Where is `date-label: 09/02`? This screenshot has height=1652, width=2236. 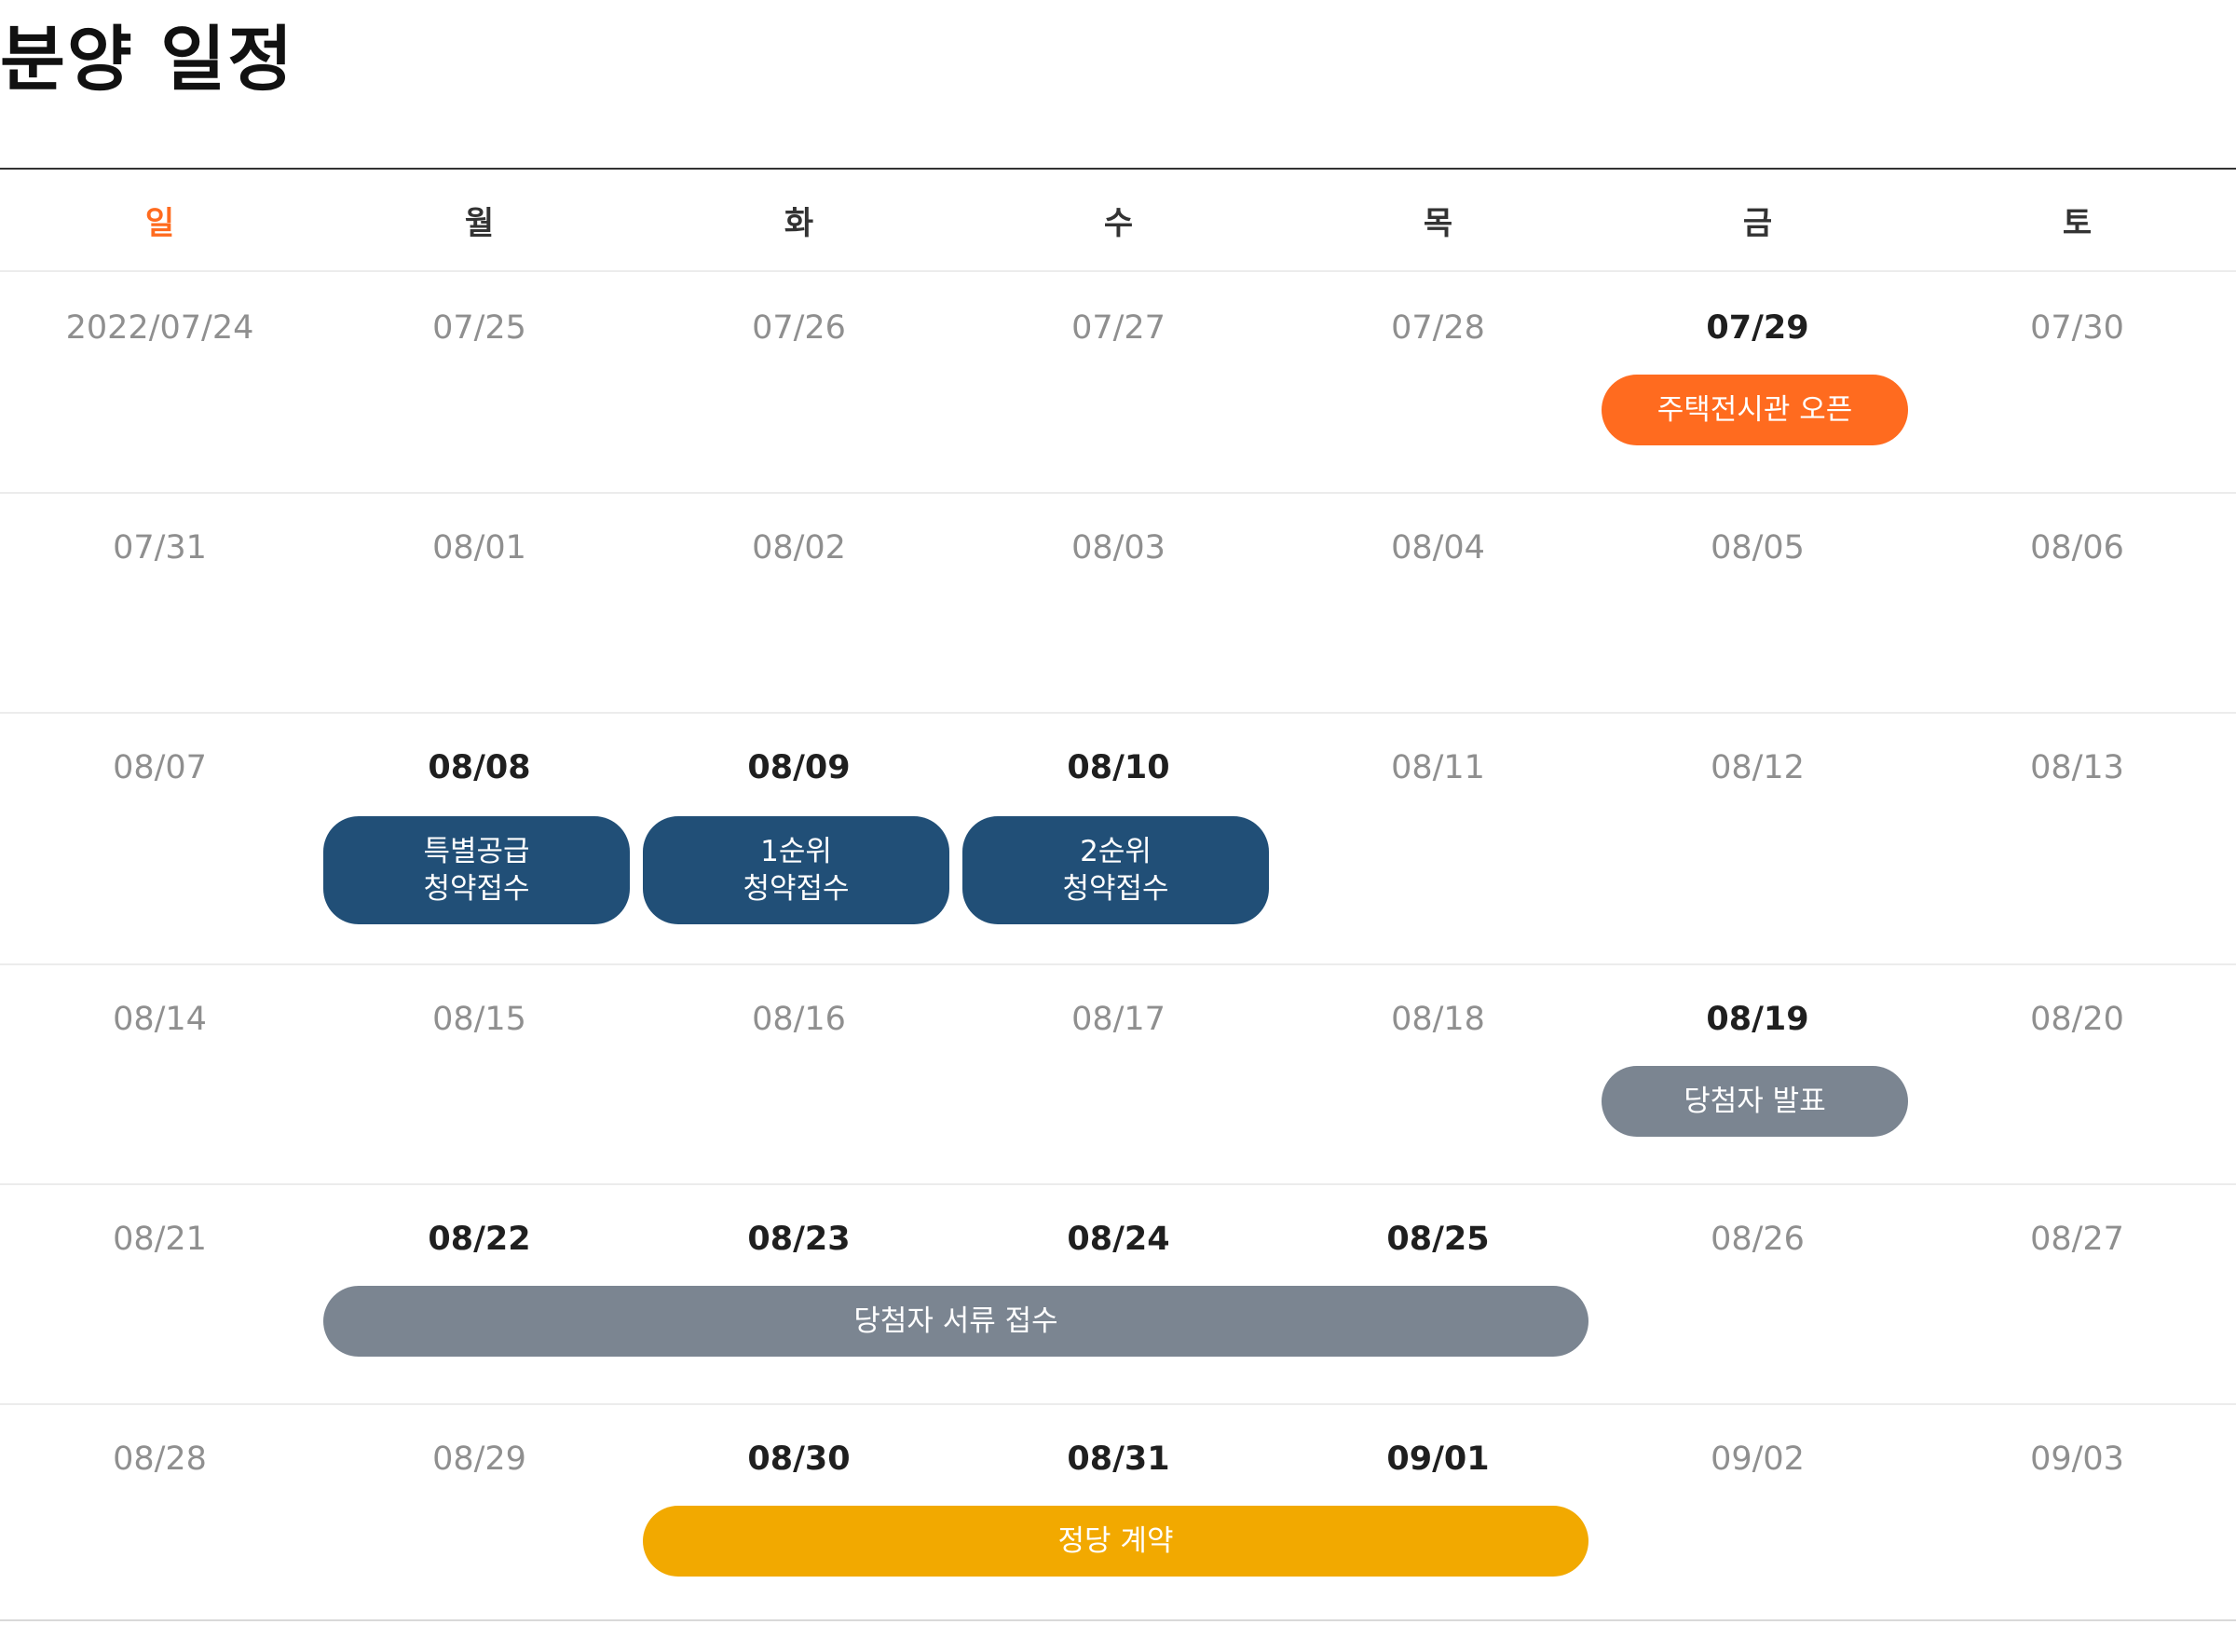 date-label: 09/02 is located at coordinates (1758, 1459).